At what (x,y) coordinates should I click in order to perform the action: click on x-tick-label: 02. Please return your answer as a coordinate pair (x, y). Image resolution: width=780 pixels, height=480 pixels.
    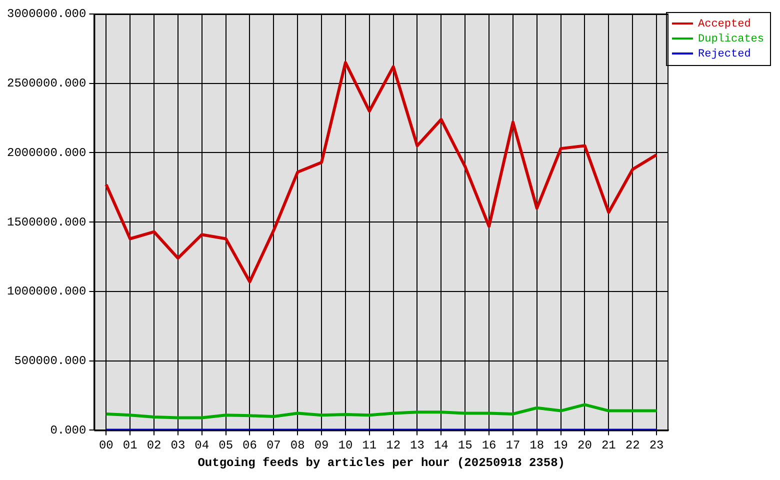
    Looking at the image, I should click on (154, 445).